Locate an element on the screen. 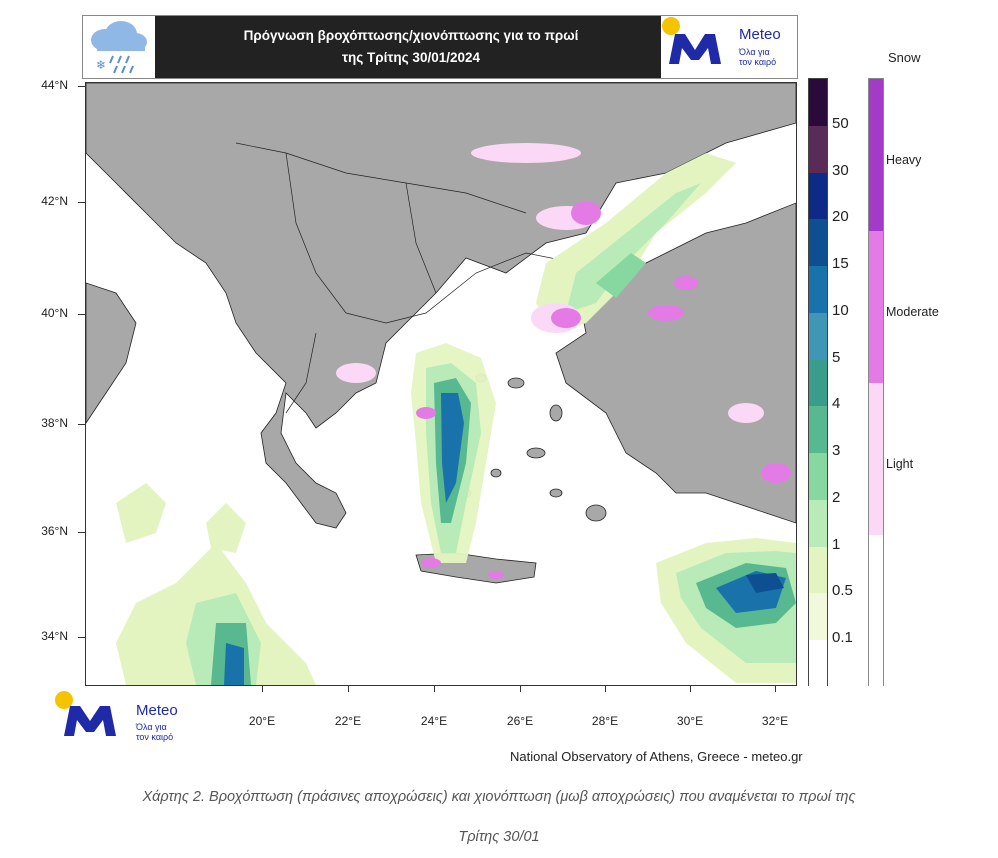 The image size is (998, 858). lat-label-34: 34°N is located at coordinates (54, 636).